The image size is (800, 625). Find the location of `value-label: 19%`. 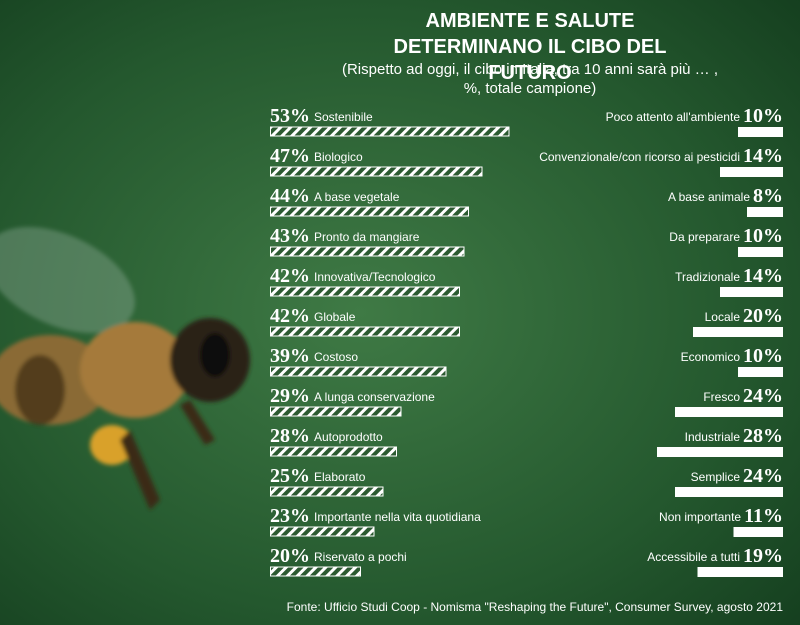

value-label: 19% is located at coordinates (763, 556).